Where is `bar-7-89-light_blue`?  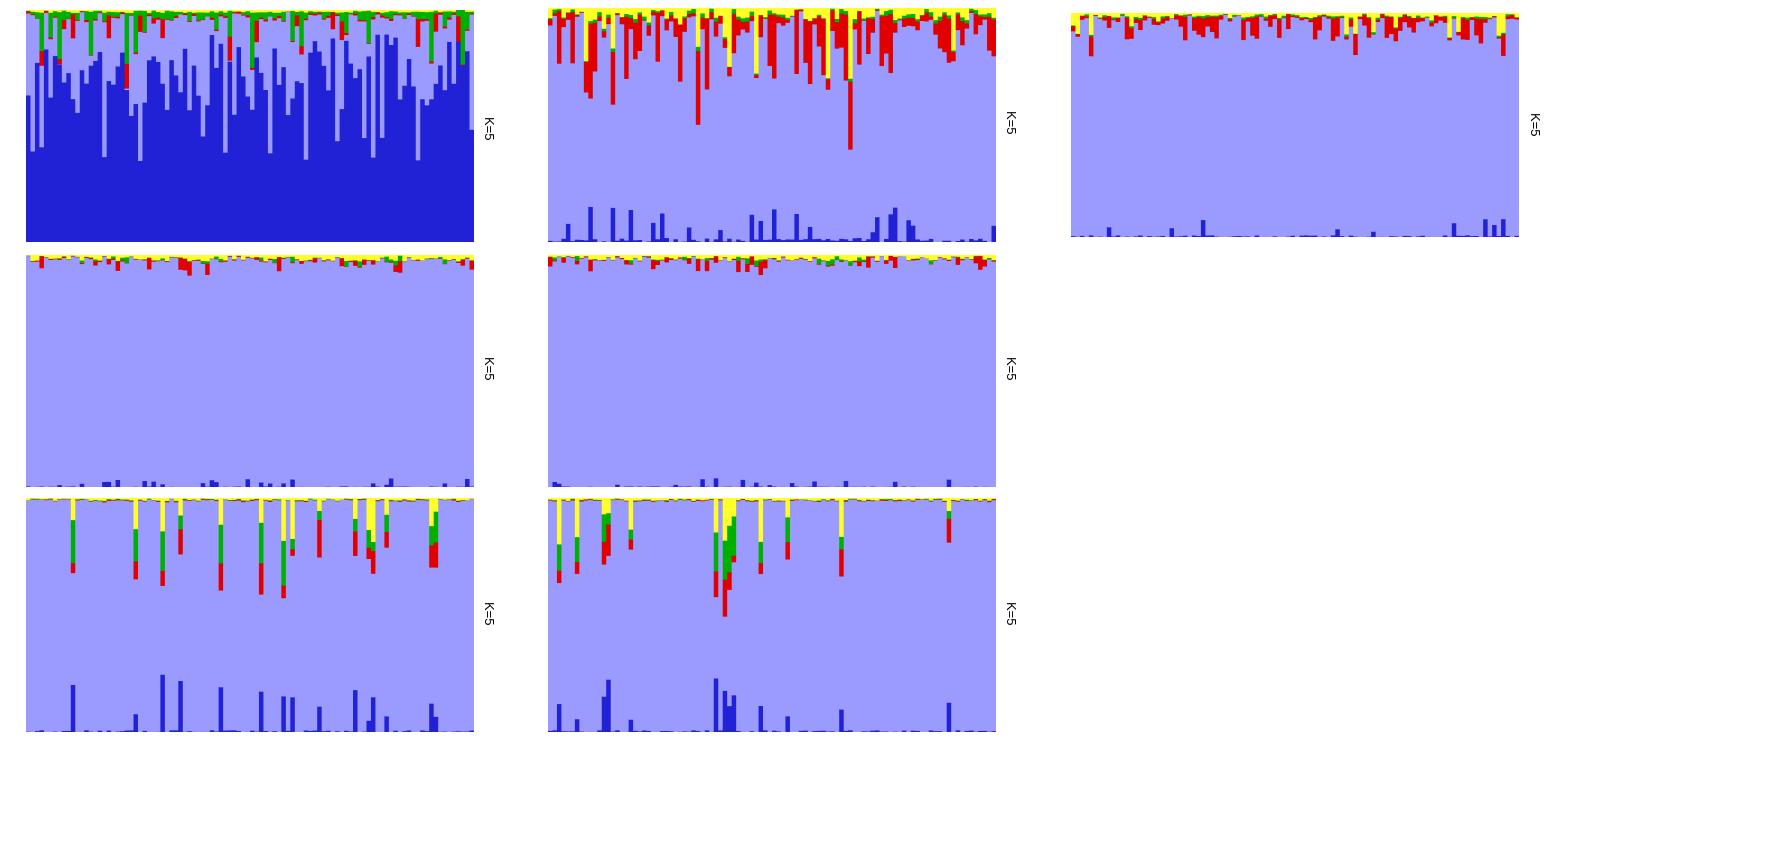 bar-7-89-light_blue is located at coordinates (945, 616).